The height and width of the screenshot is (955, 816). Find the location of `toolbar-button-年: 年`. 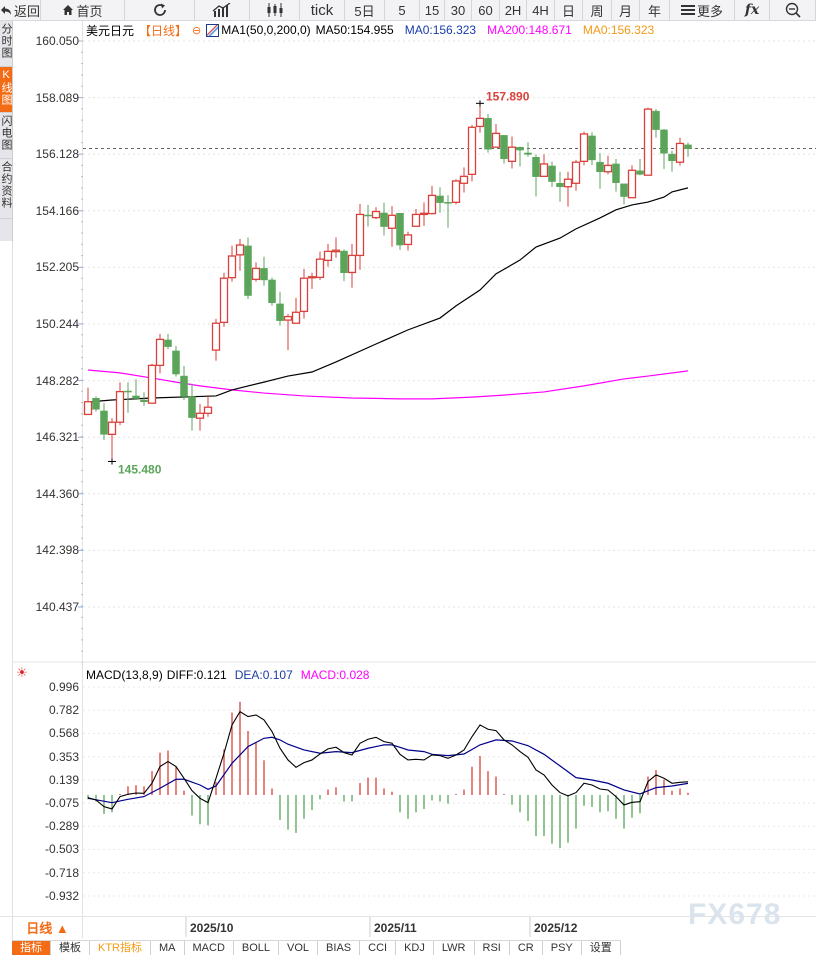

toolbar-button-年: 年 is located at coordinates (655, 10).